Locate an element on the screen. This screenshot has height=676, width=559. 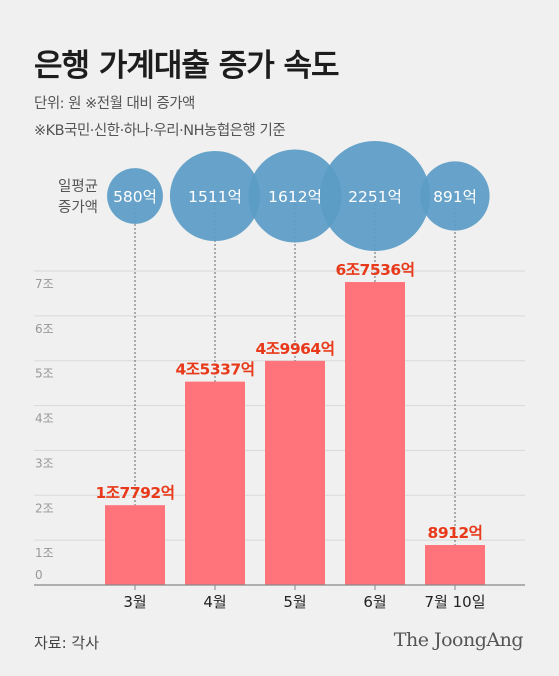
bar-value-label: 4조5337억 is located at coordinates (215, 369).